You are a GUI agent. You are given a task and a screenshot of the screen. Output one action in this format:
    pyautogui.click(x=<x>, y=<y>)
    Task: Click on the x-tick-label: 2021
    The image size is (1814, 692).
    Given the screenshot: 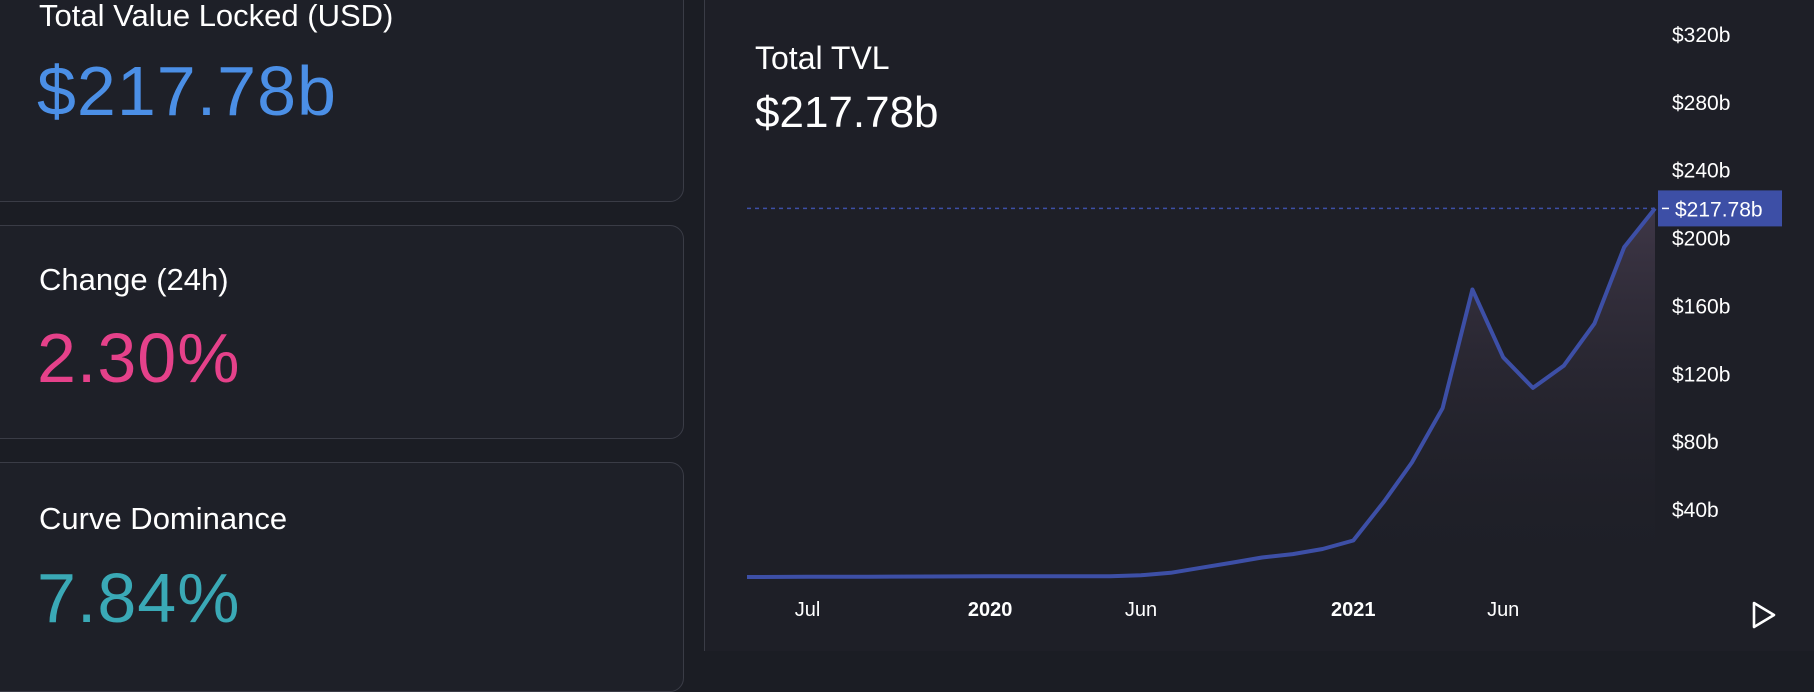 What is the action you would take?
    pyautogui.click(x=1353, y=610)
    